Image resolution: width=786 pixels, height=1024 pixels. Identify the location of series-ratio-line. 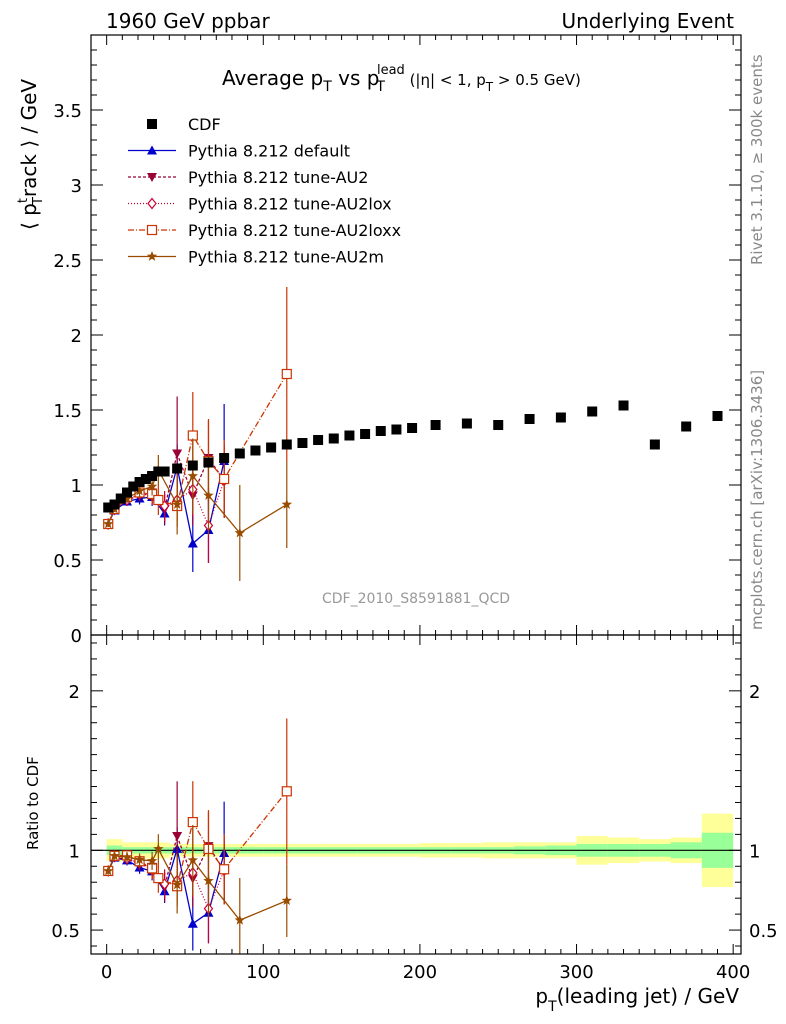
(197, 839).